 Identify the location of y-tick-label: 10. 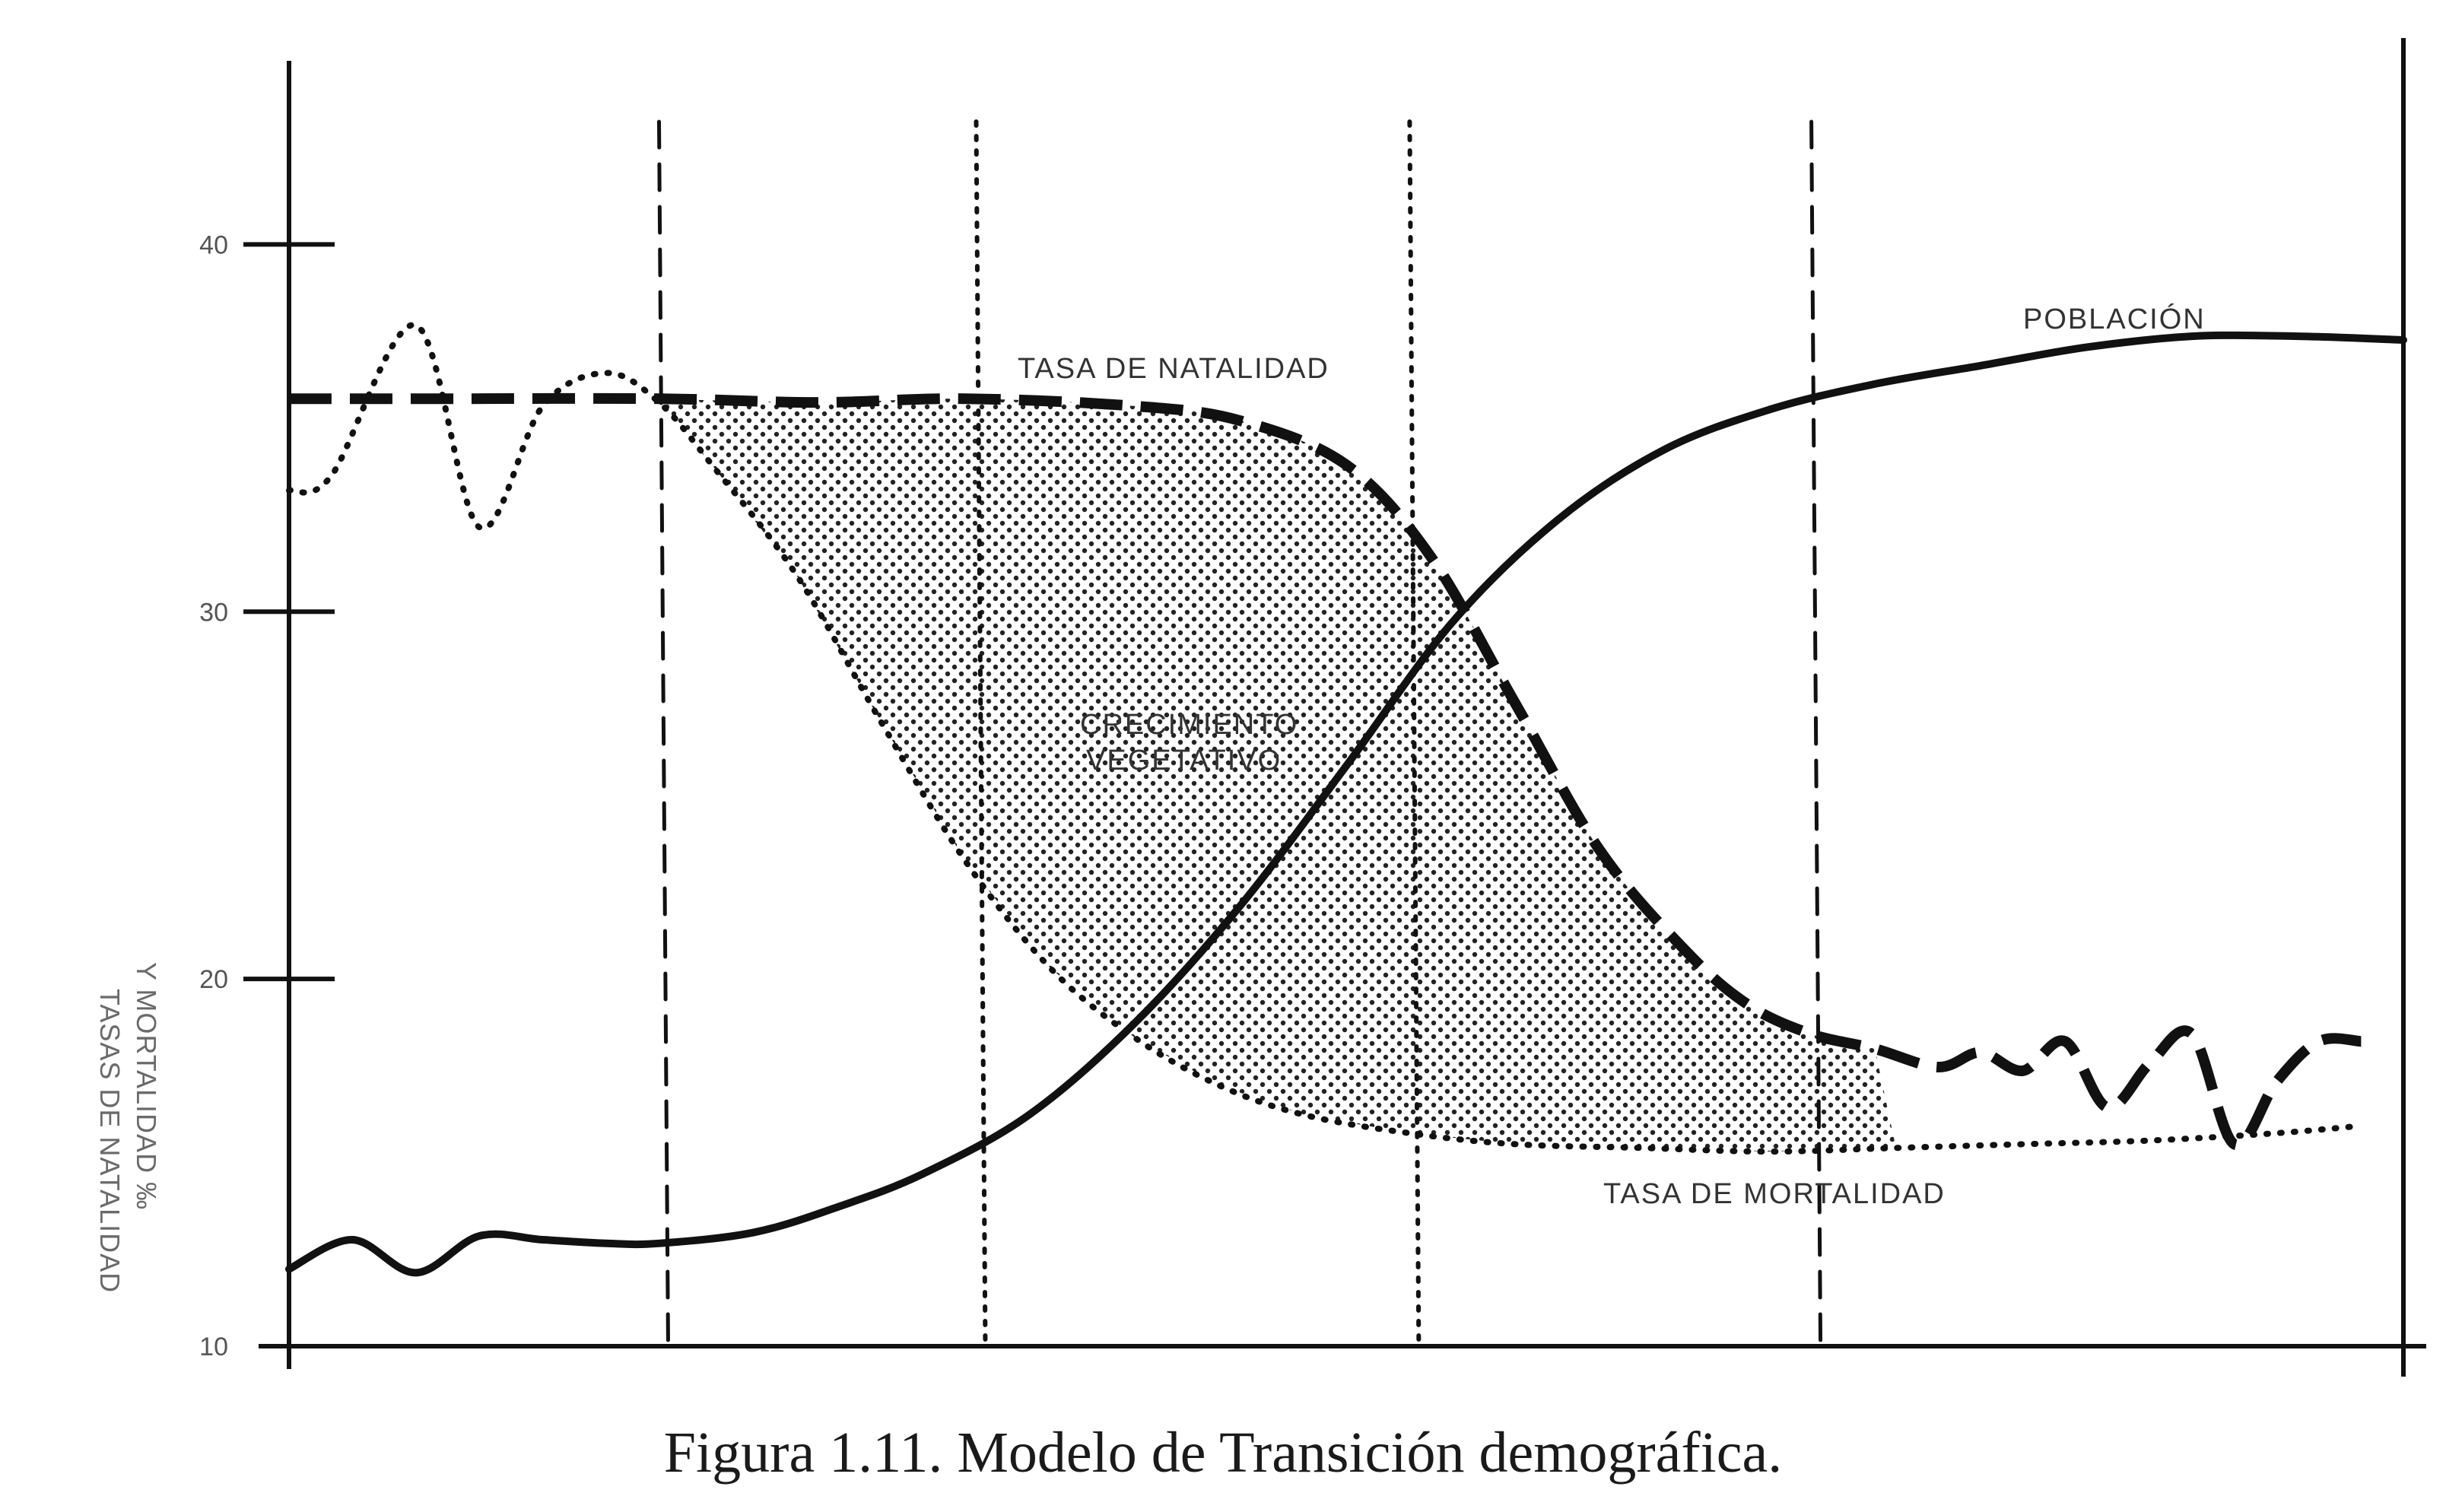
(213, 1347).